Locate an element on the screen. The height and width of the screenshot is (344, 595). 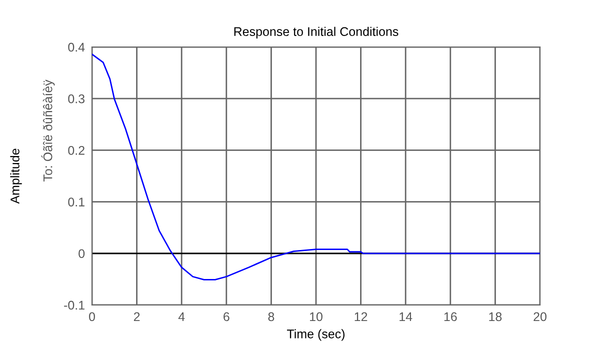
text: Amplitude To: Óãîë ðûñêàíèÿ is located at coordinates (32, 142).